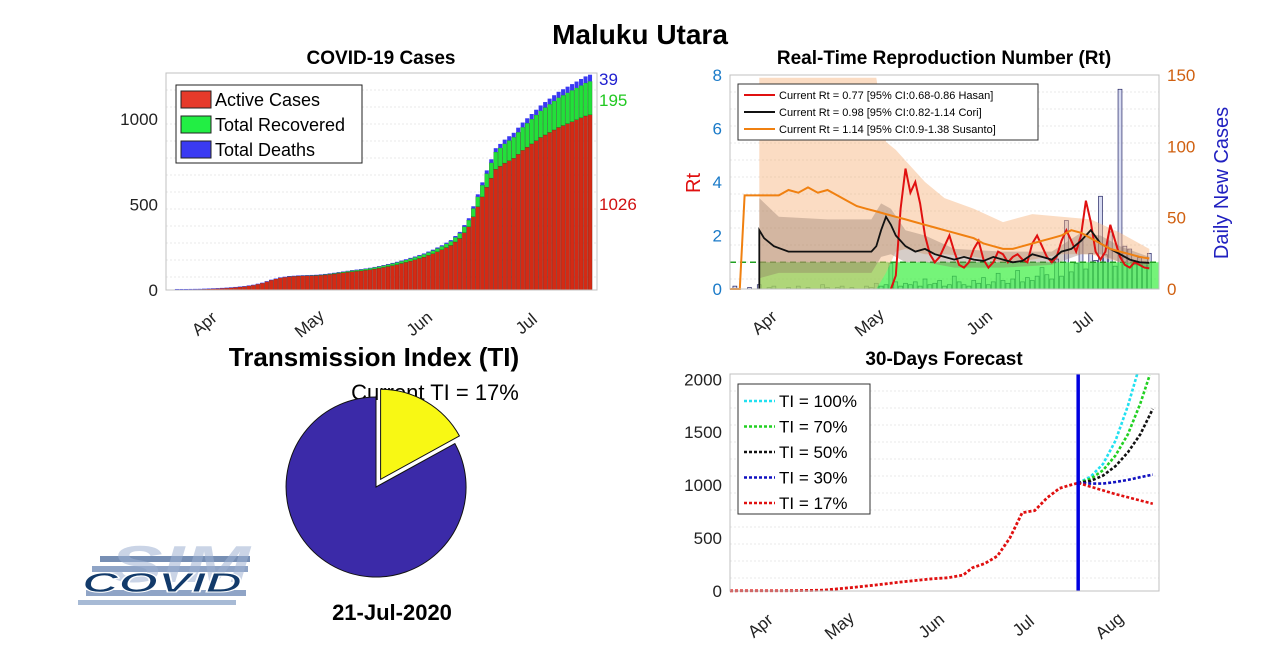  Describe the element at coordinates (818, 401) in the screenshot. I see `forecast-legend-label: TI = 100%` at that location.